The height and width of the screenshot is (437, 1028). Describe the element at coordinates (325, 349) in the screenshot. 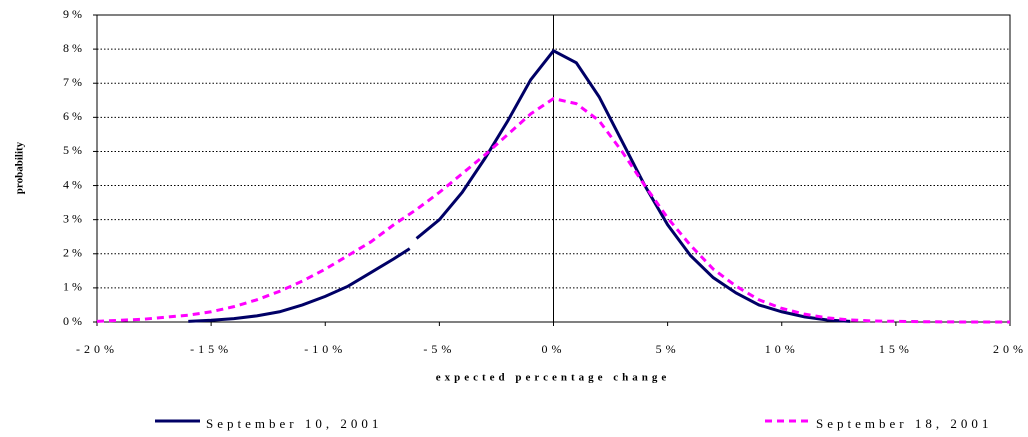

I see `x-tick-label: -10%` at that location.